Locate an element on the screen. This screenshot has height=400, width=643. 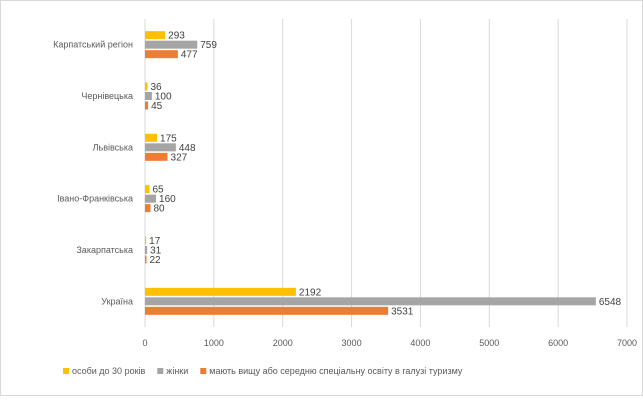
category-label: Закарпатська is located at coordinates (104, 250).